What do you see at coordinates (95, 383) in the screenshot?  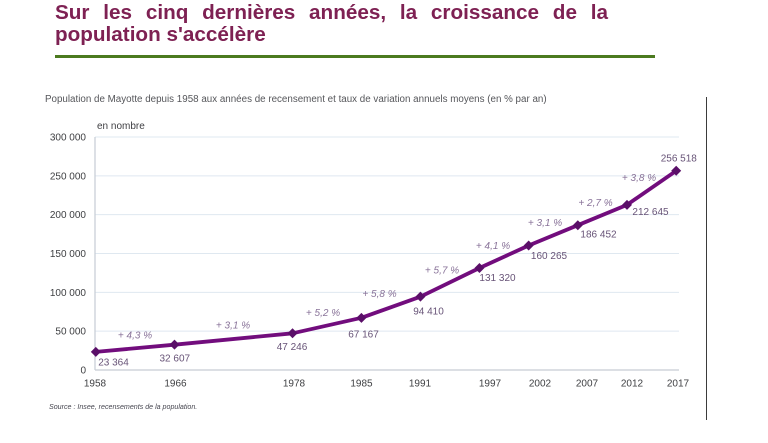 I see `x-tick-label: 1958` at bounding box center [95, 383].